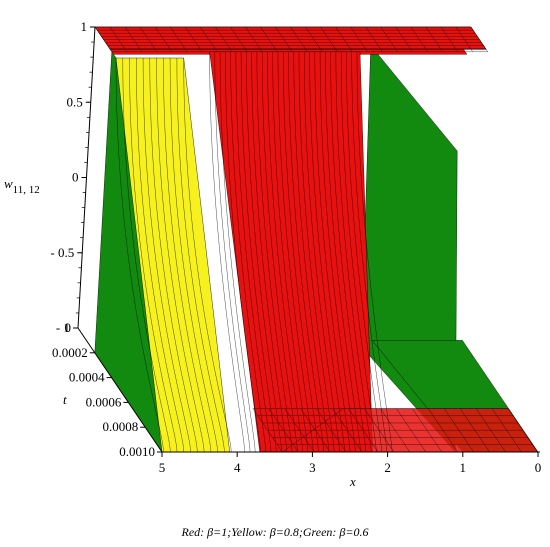 The image size is (550, 547). I want to click on z-ticks: 1 0.5 0 - 0.5 - 1, so click(72, 177).